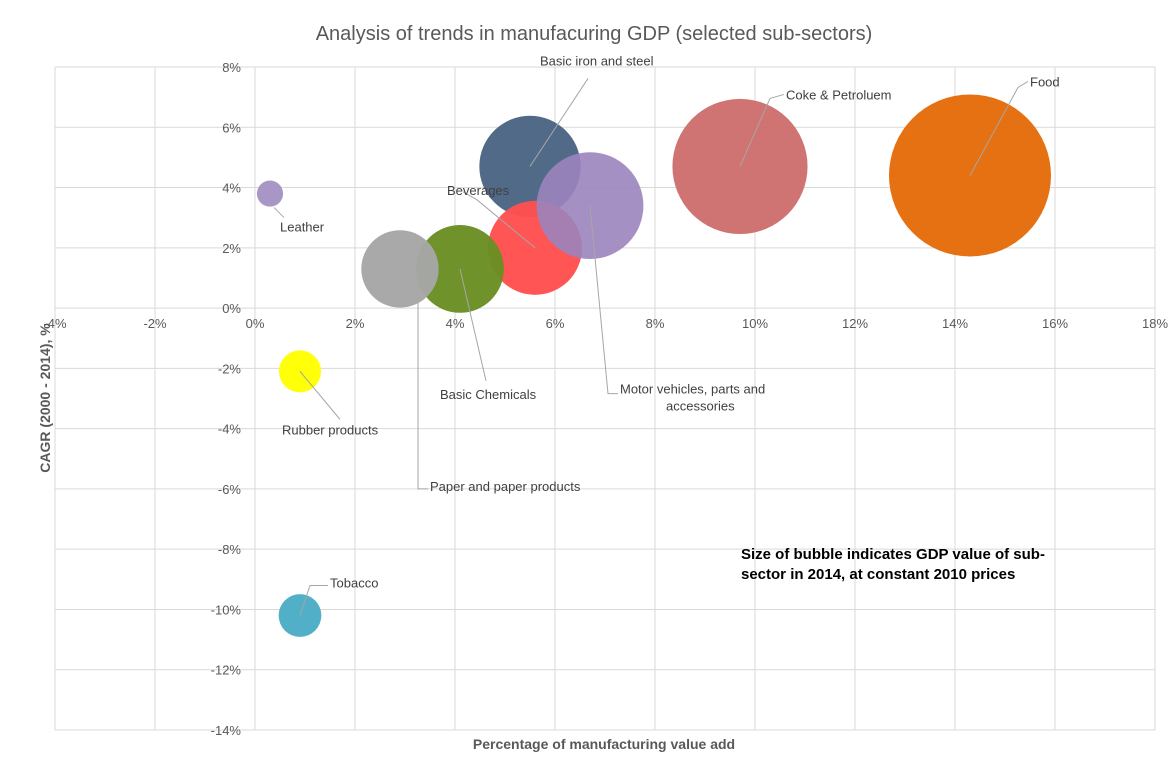  What do you see at coordinates (604, 744) in the screenshot?
I see `x-axis-label: Percentage of manufacturing value add` at bounding box center [604, 744].